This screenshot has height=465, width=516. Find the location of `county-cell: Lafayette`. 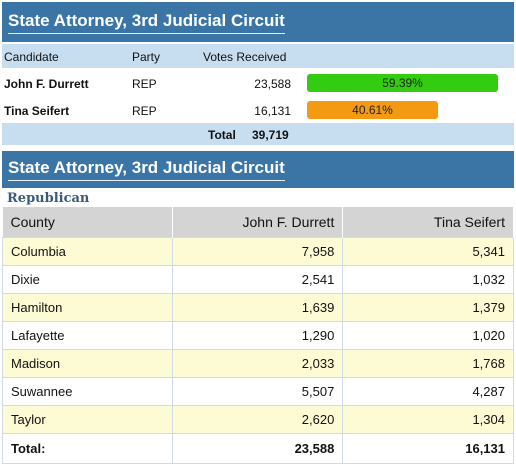

county-cell: Lafayette is located at coordinates (87, 335).